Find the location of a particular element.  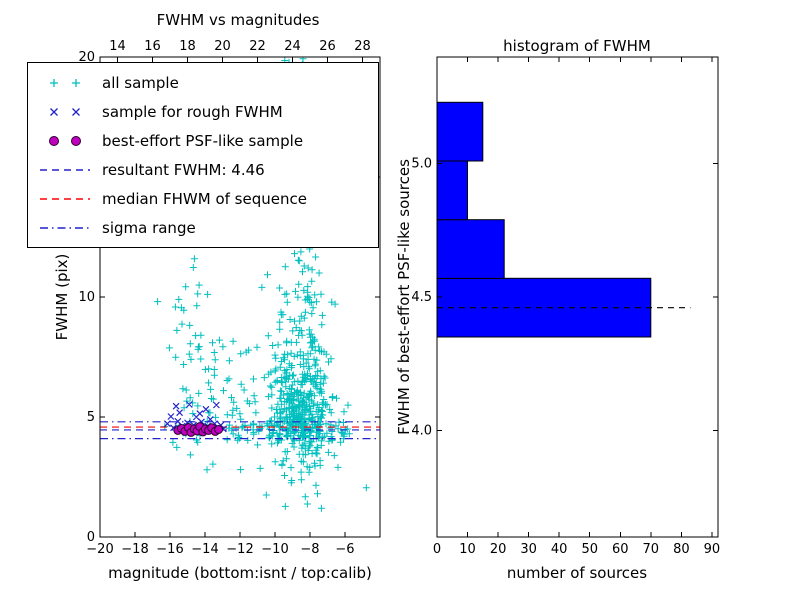

tick-label: 90 is located at coordinates (712, 549).